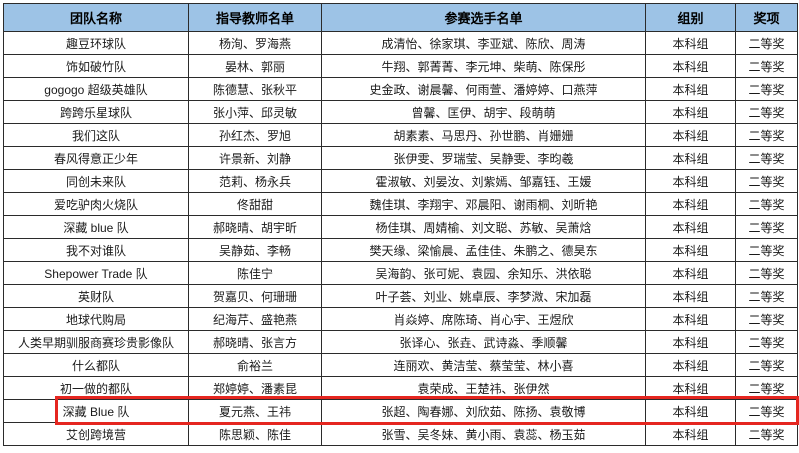  What do you see at coordinates (255, 434) in the screenshot?
I see `cell-teachers: 陈思颖、陈佳` at bounding box center [255, 434].